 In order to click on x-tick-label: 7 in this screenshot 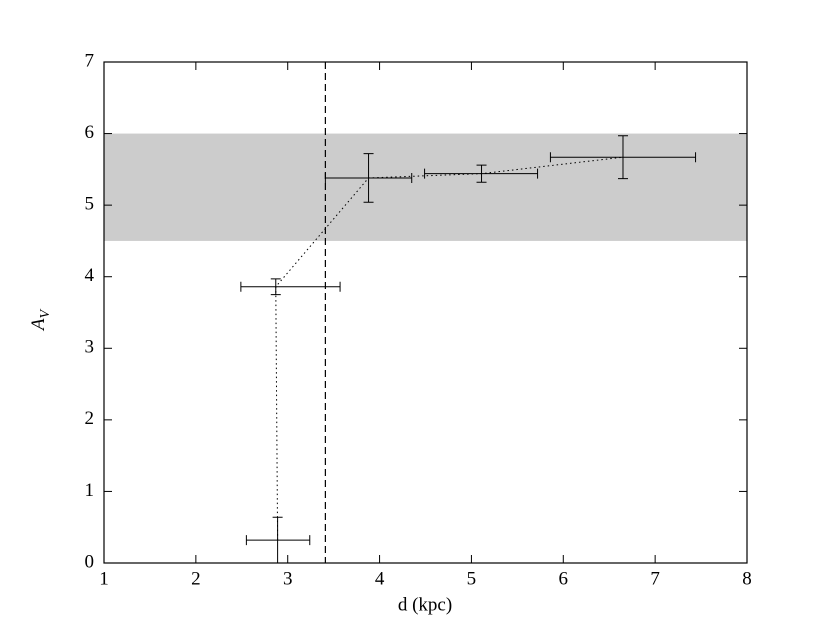, I will do `click(655, 578)`.